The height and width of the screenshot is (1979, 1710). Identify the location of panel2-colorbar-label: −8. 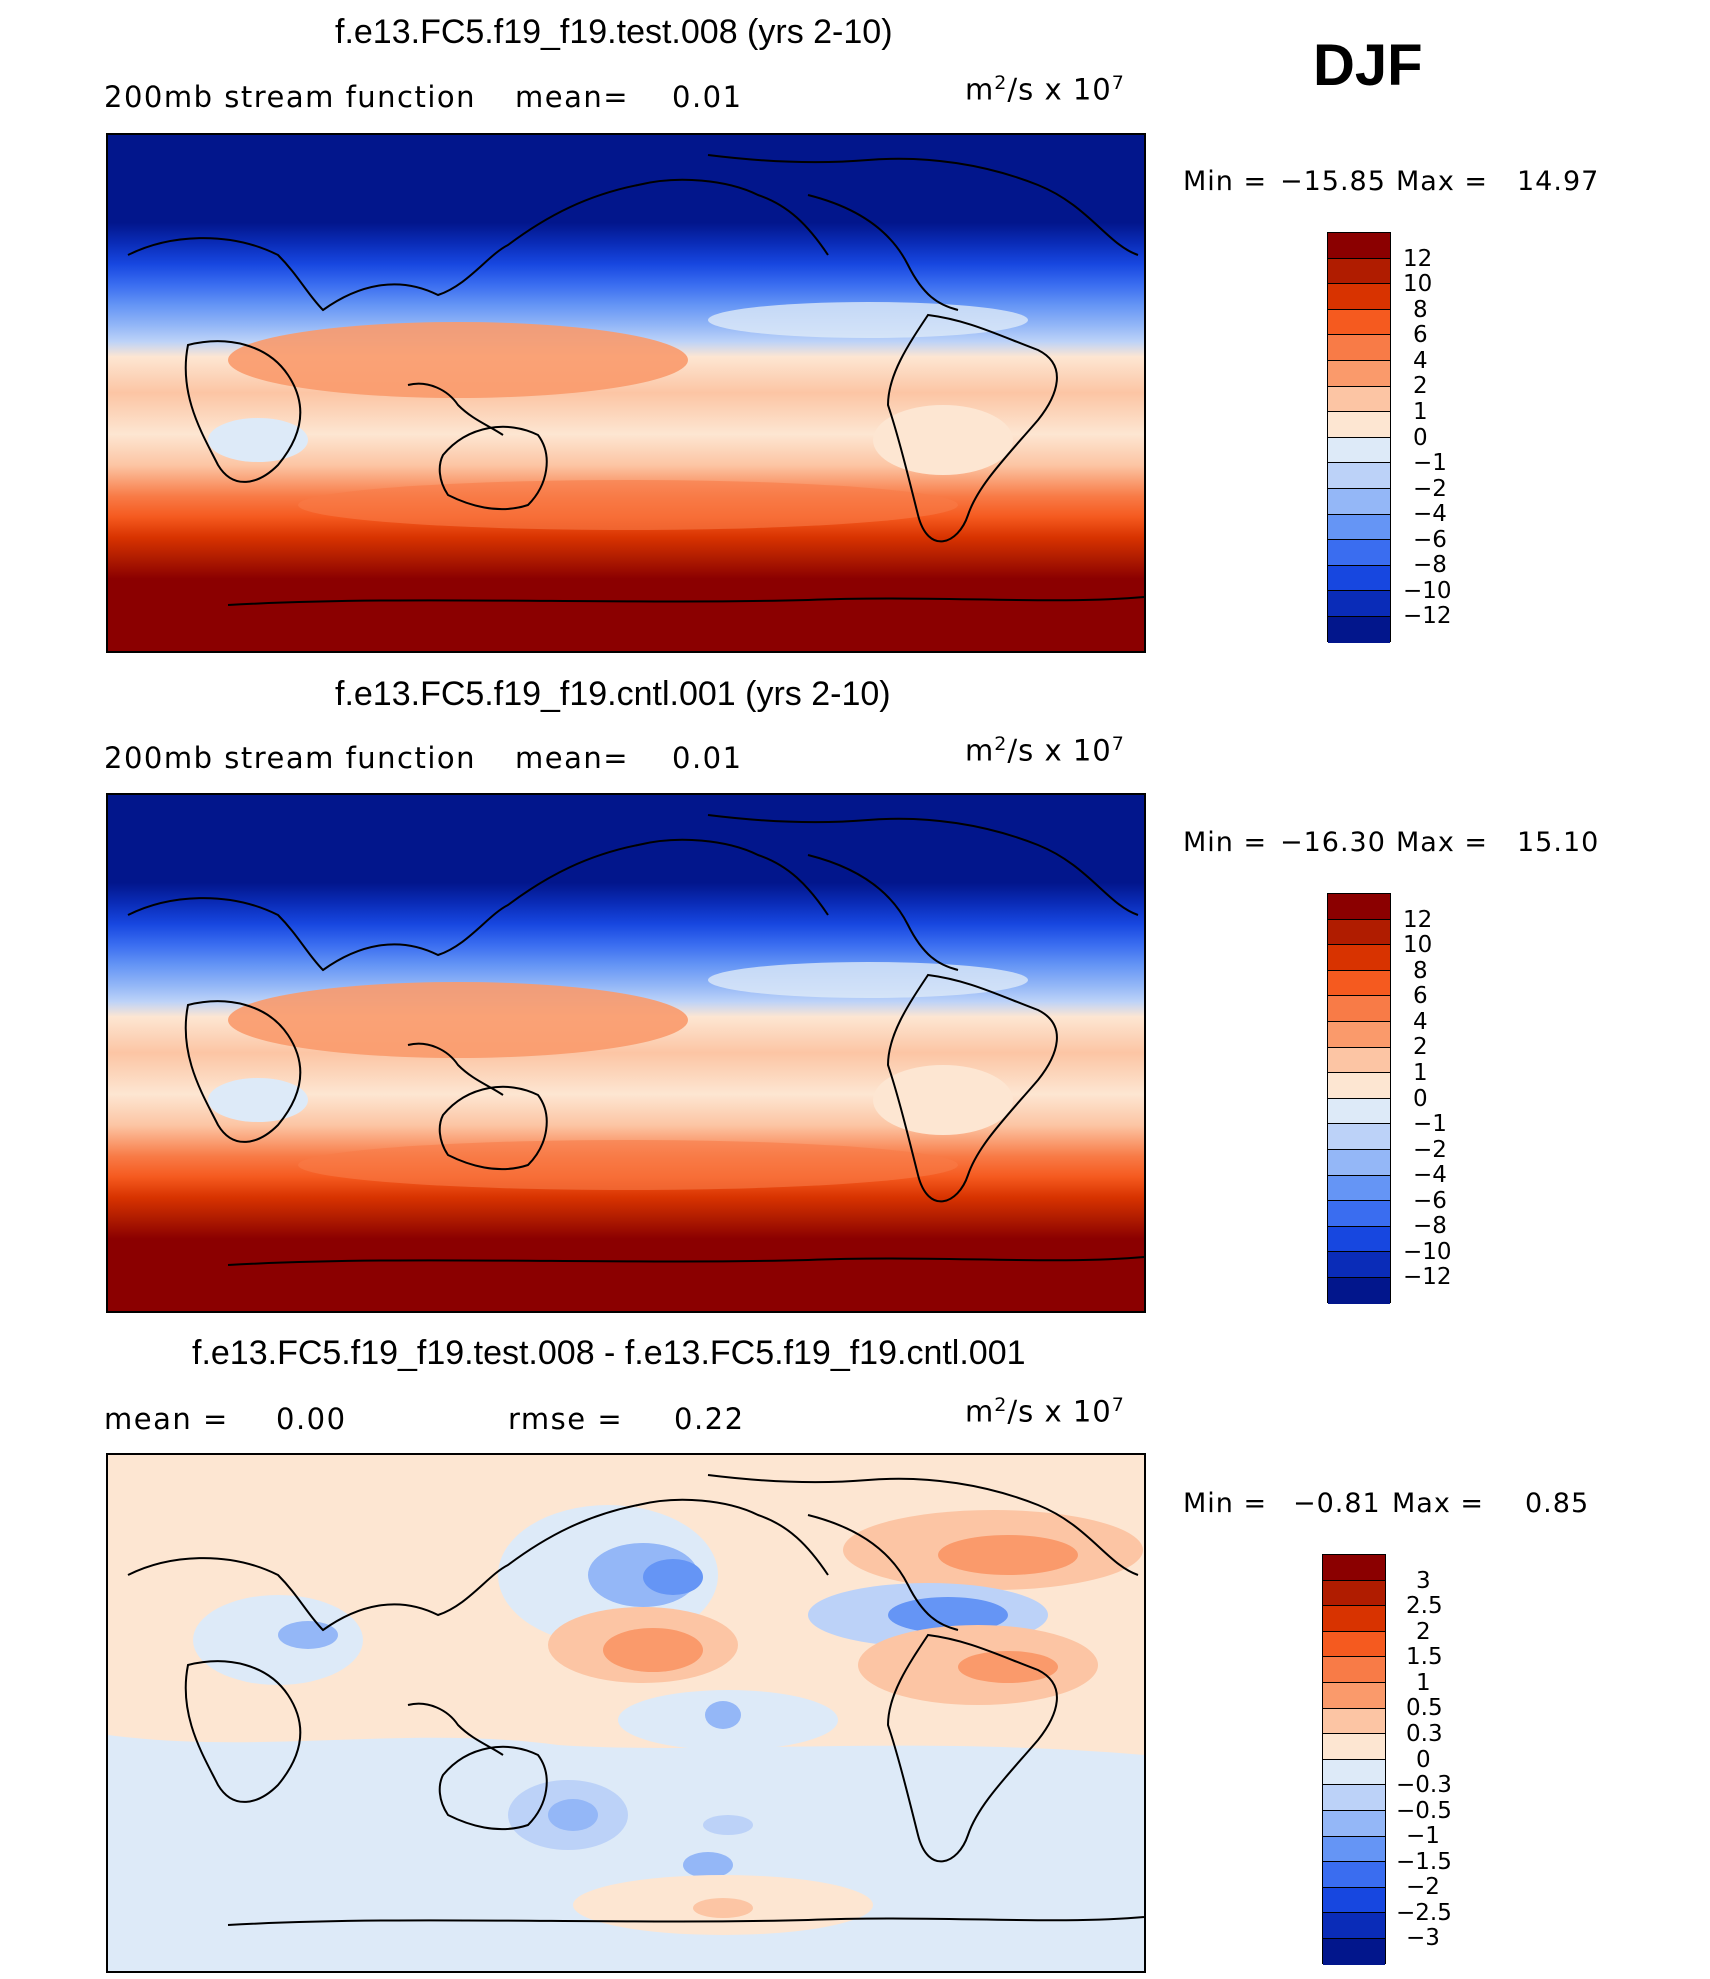
(1430, 1226).